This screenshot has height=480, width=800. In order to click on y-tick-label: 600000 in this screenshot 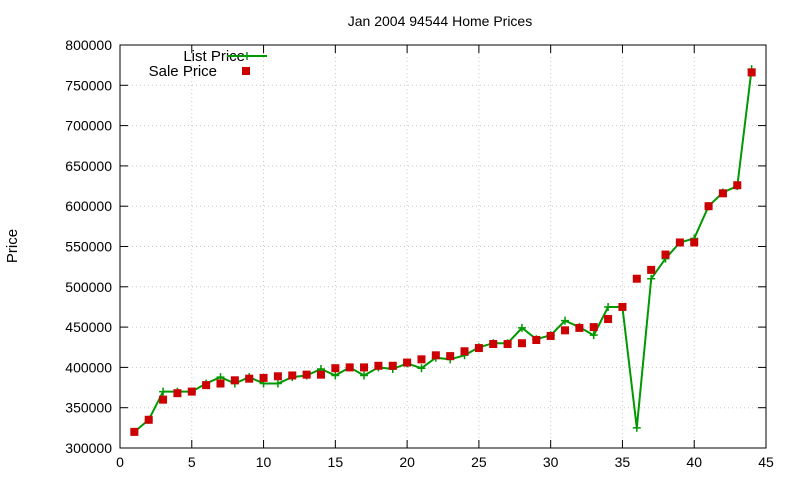, I will do `click(88, 206)`.